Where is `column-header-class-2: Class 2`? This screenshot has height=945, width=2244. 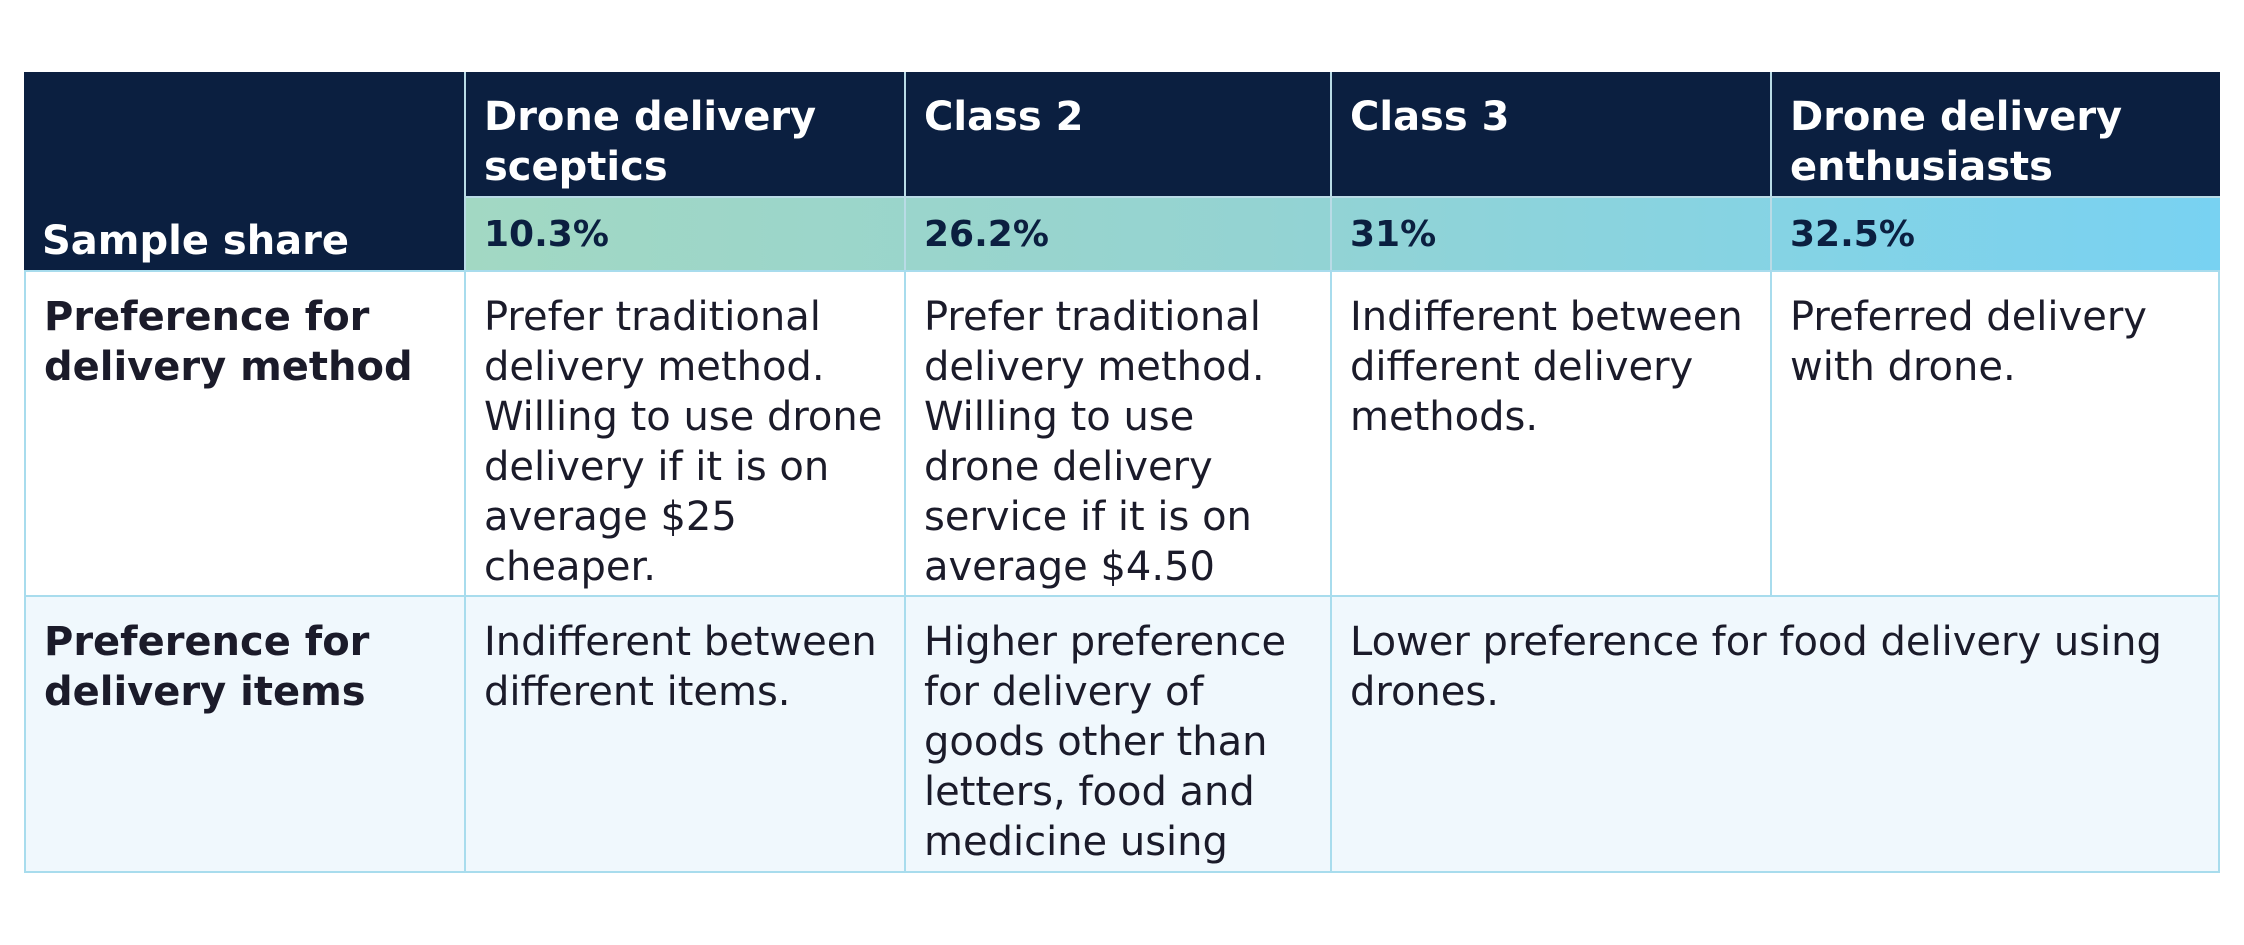 column-header-class-2: Class 2 is located at coordinates (1117, 134).